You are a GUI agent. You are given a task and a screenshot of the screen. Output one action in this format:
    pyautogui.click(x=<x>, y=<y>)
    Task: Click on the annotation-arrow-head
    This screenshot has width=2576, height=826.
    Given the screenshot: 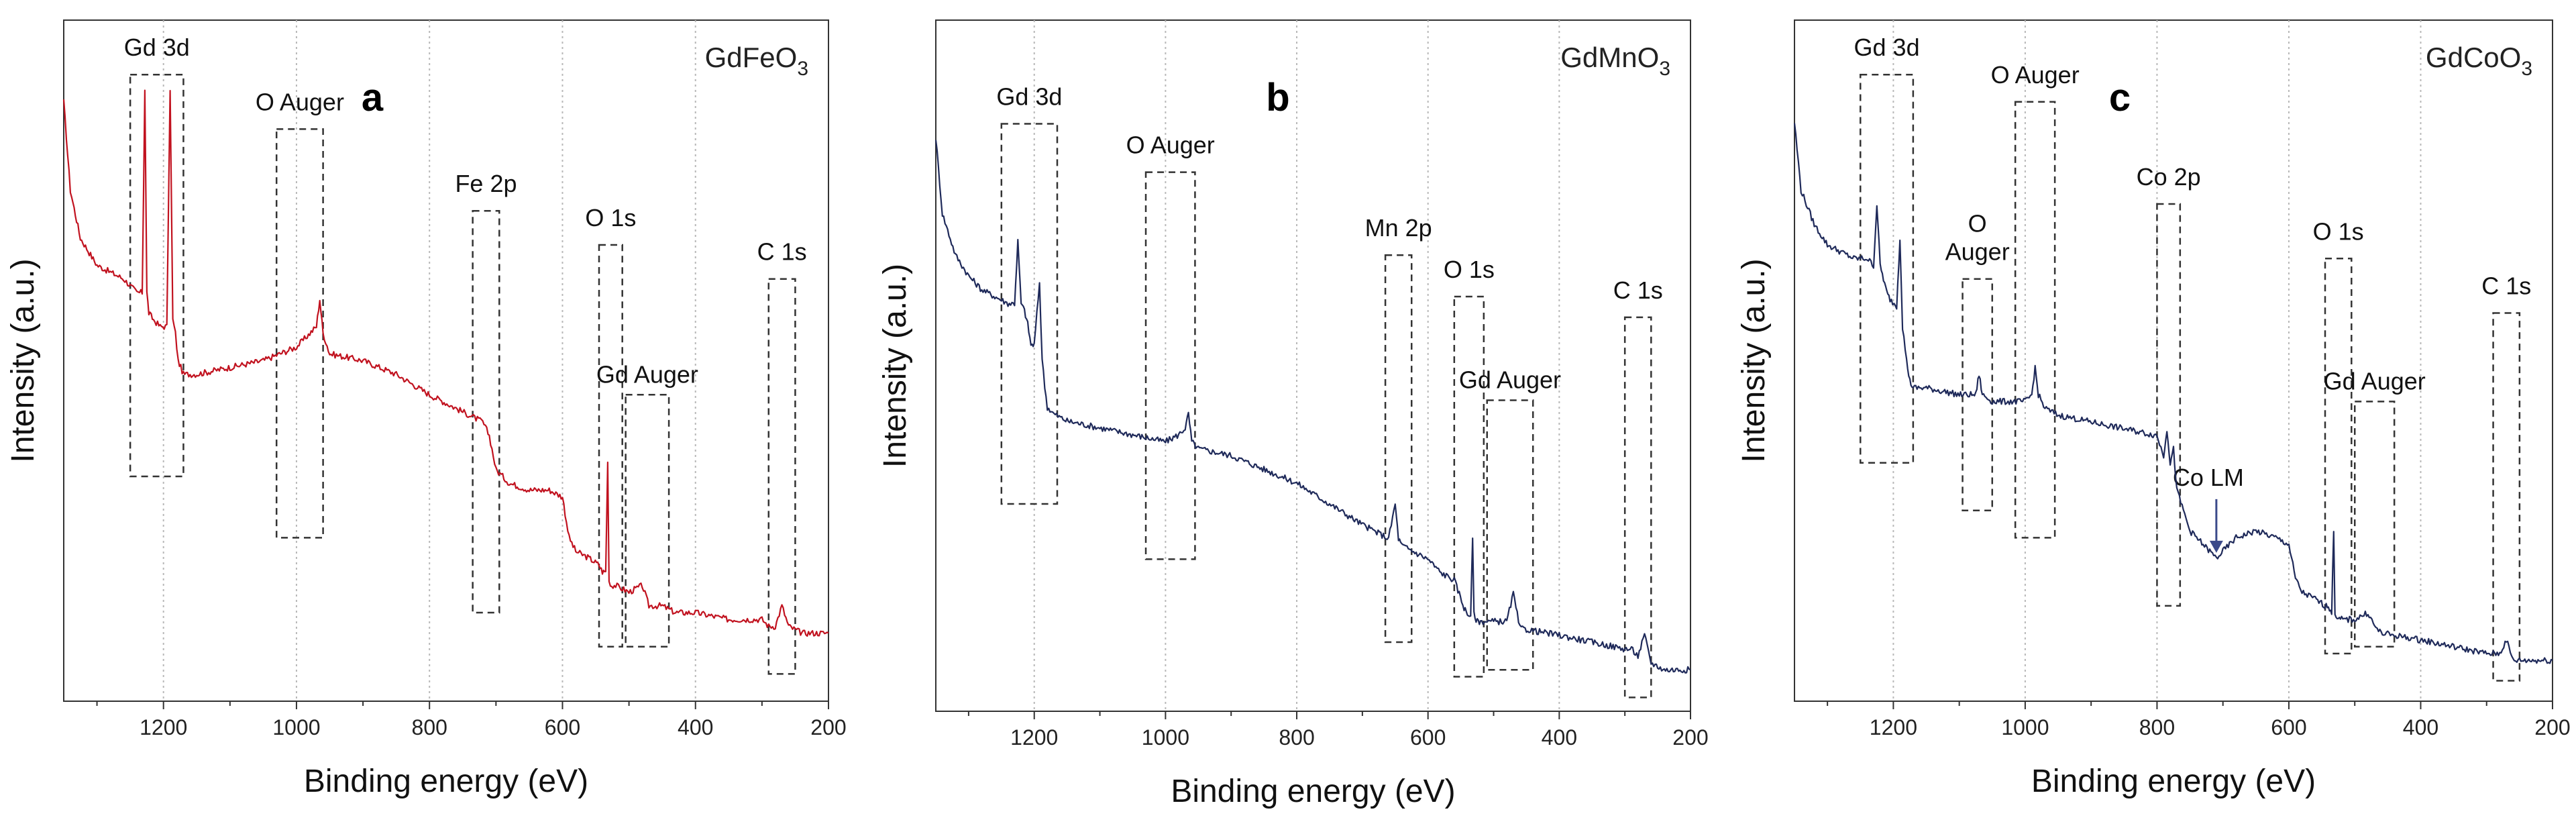 What is the action you would take?
    pyautogui.click(x=2216, y=546)
    